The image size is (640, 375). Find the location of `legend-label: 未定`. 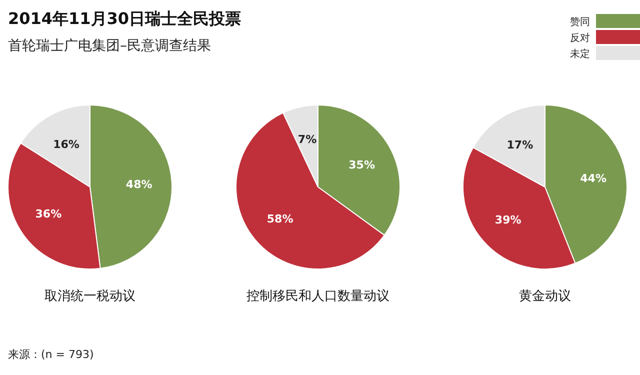

legend-label: 未定 is located at coordinates (580, 54).